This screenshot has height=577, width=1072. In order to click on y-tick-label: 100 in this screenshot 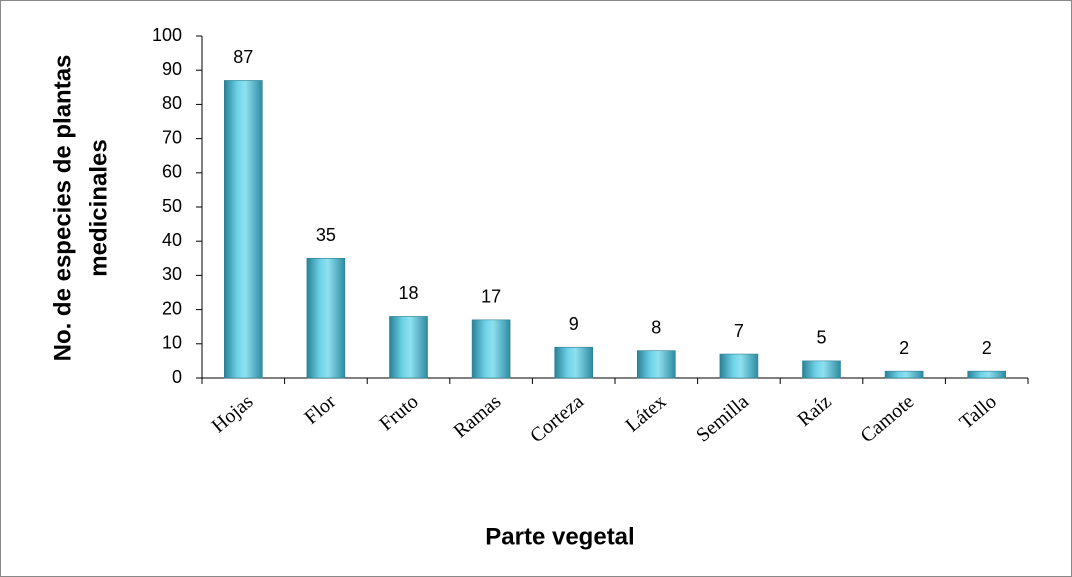, I will do `click(167, 35)`.